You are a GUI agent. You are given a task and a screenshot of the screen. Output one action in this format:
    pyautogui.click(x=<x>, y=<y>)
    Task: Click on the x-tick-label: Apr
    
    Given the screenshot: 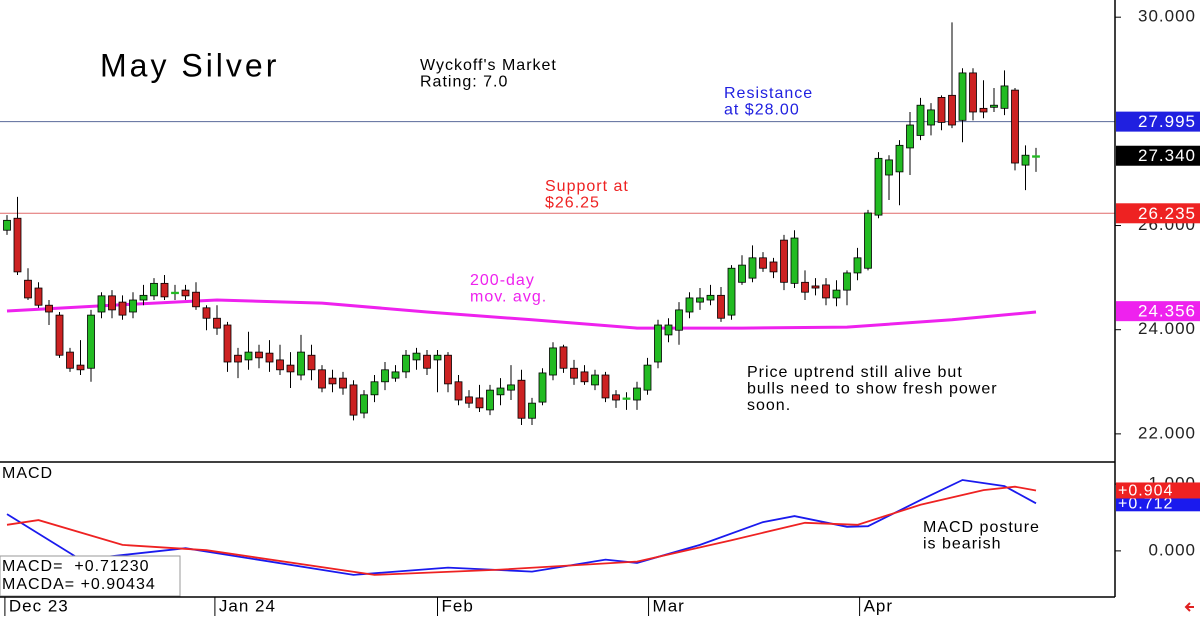 What is the action you would take?
    pyautogui.click(x=878, y=605)
    